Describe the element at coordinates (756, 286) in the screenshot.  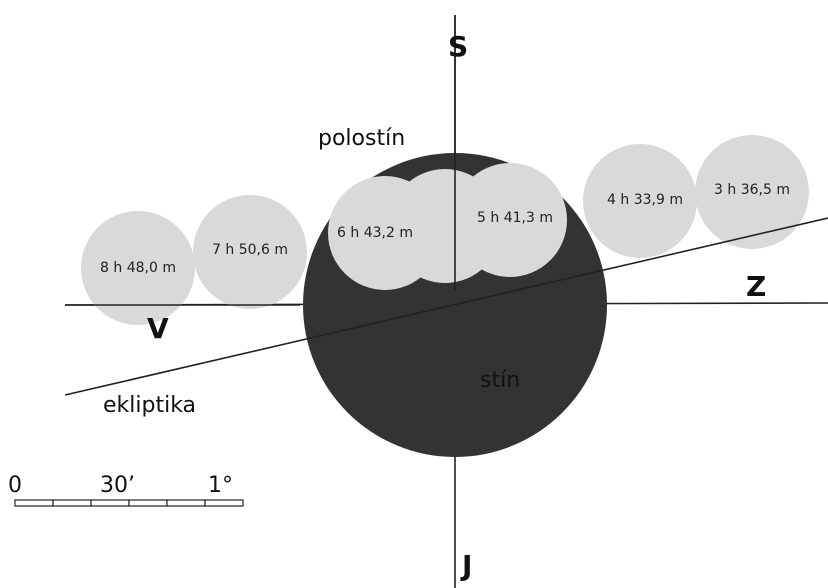
I see `west-label: Z` at that location.